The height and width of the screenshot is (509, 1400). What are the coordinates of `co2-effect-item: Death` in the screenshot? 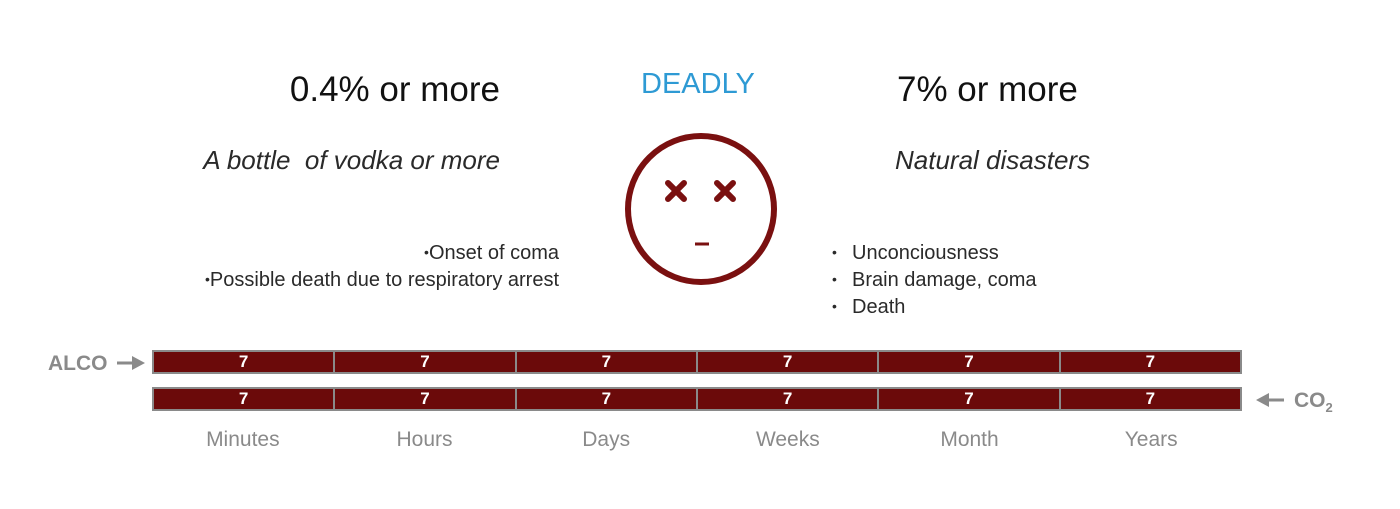 It's located at (934, 306).